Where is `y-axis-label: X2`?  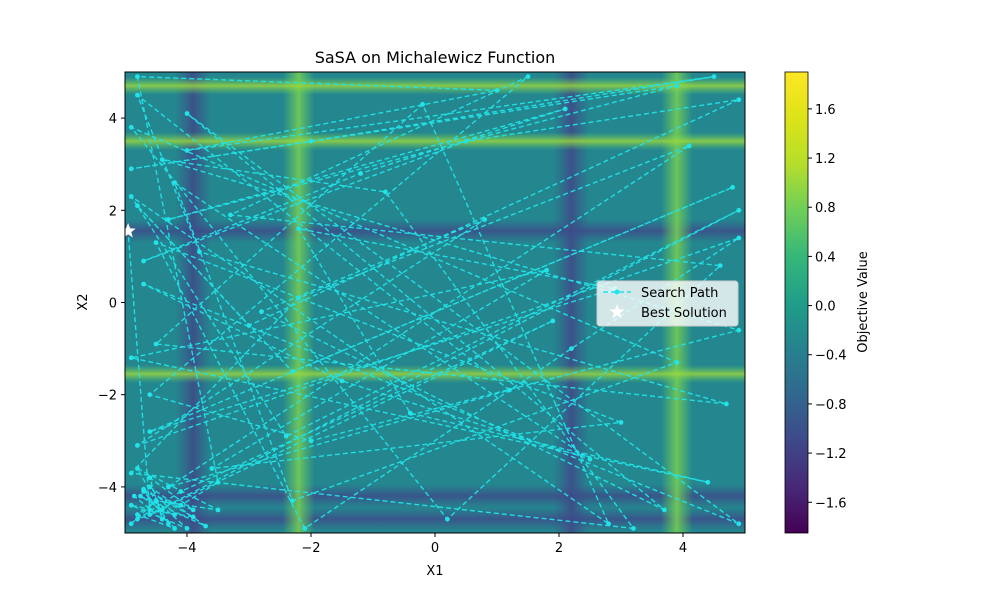
y-axis-label: X2 is located at coordinates (83, 301).